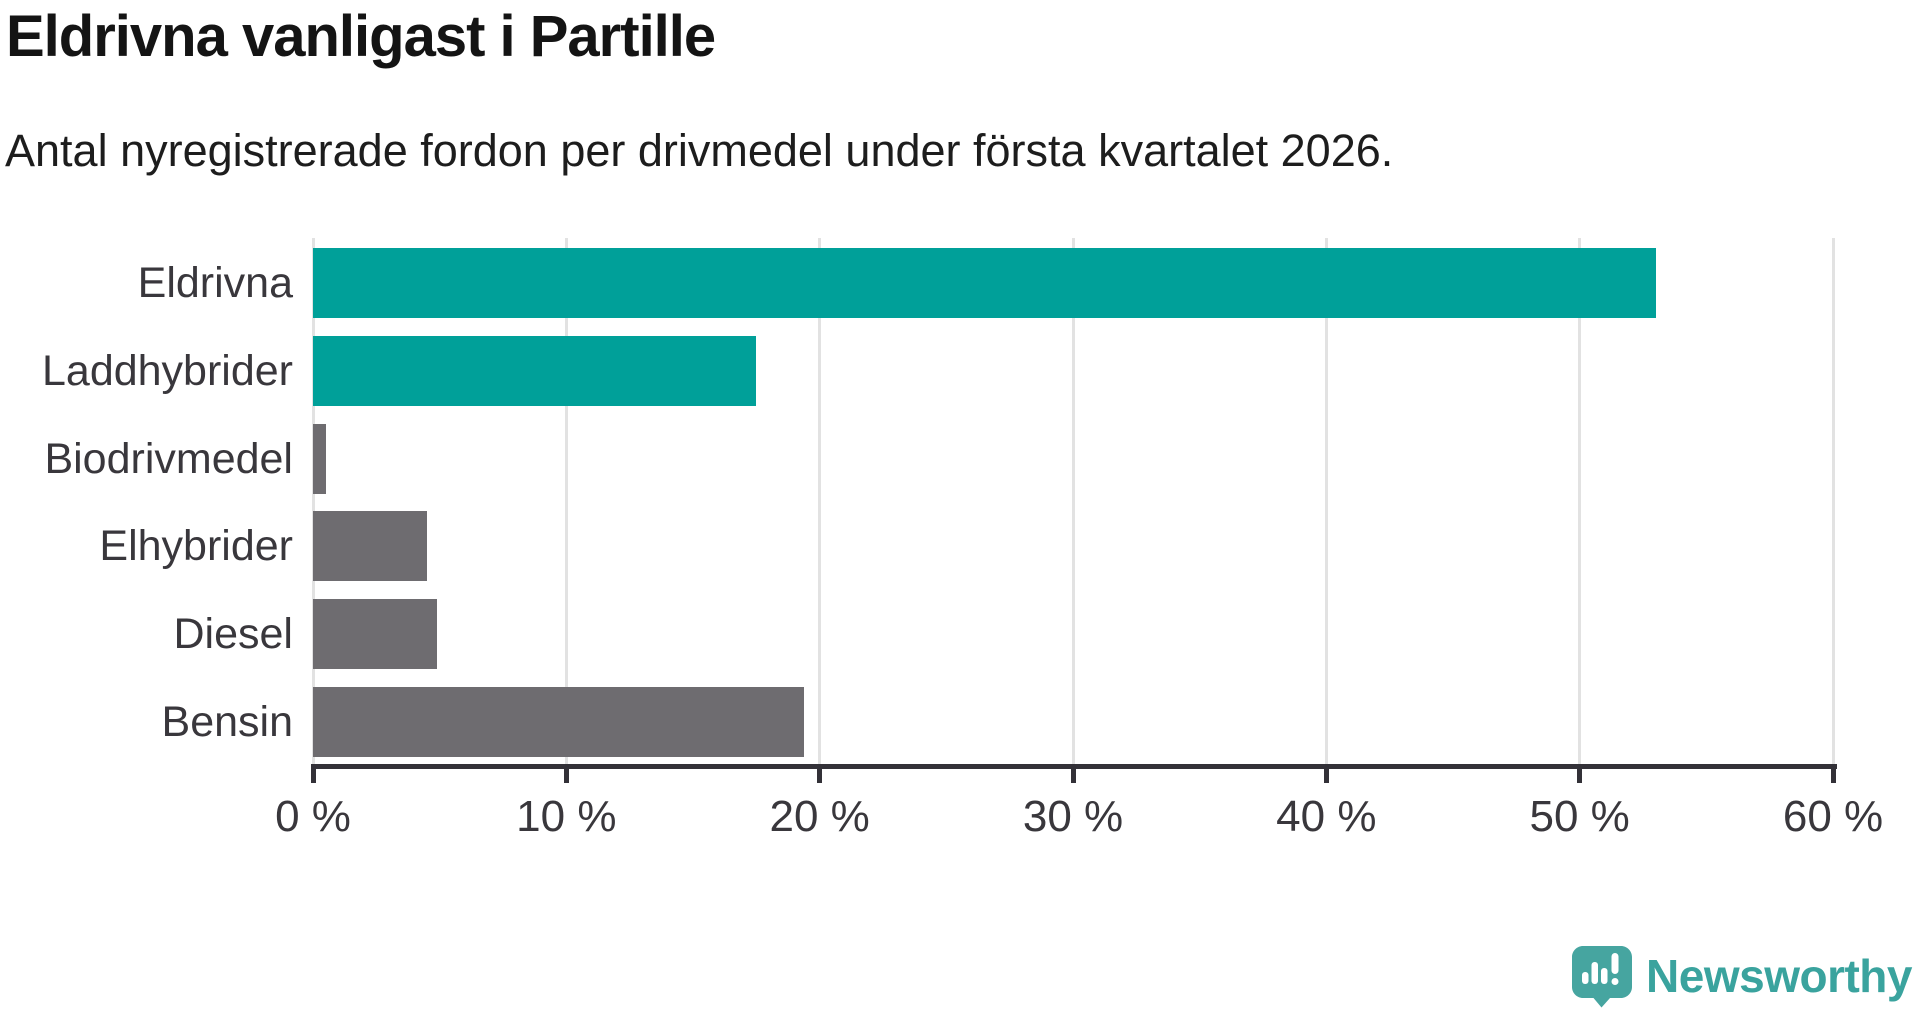 This screenshot has height=1010, width=1920. I want to click on x-axis-line, so click(1073, 766).